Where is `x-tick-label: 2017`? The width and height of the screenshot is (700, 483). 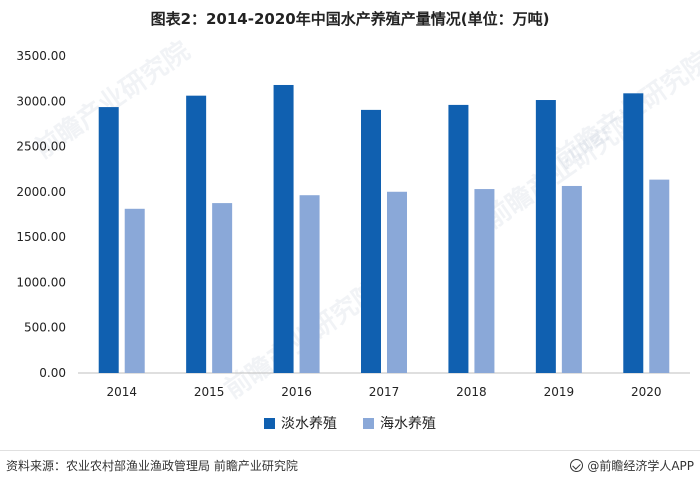 x-tick-label: 2017 is located at coordinates (384, 392).